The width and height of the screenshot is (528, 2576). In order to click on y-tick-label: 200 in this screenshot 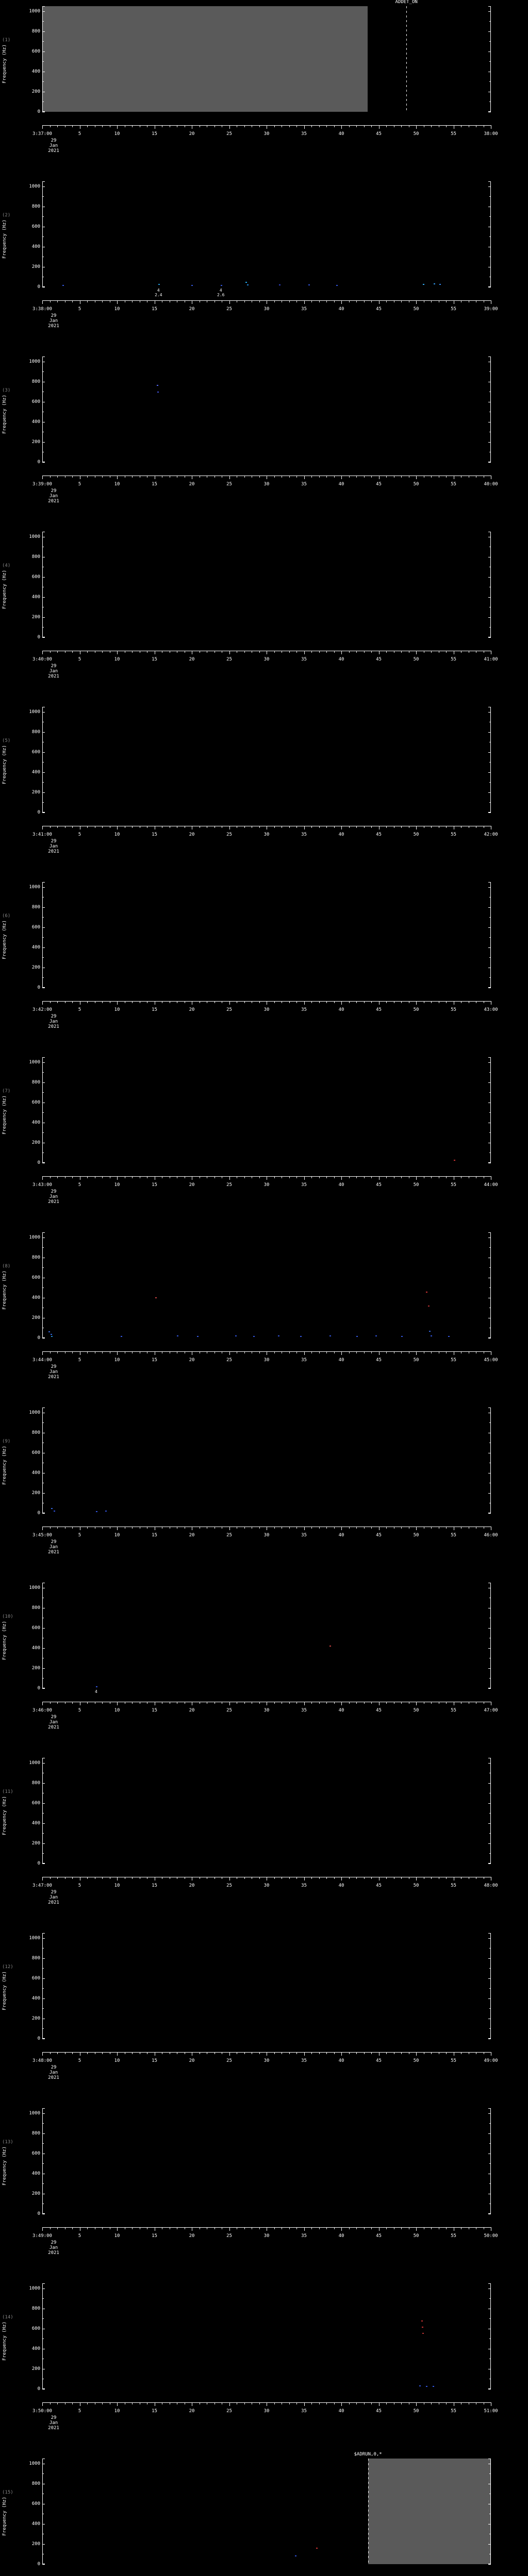, I will do `click(35, 967)`.